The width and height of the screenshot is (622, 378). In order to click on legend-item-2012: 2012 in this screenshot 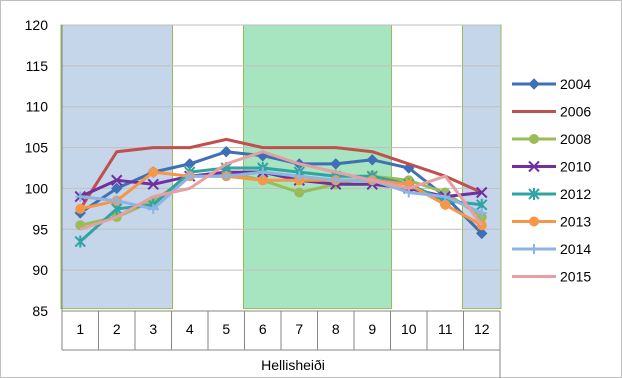, I will do `click(551, 194)`.